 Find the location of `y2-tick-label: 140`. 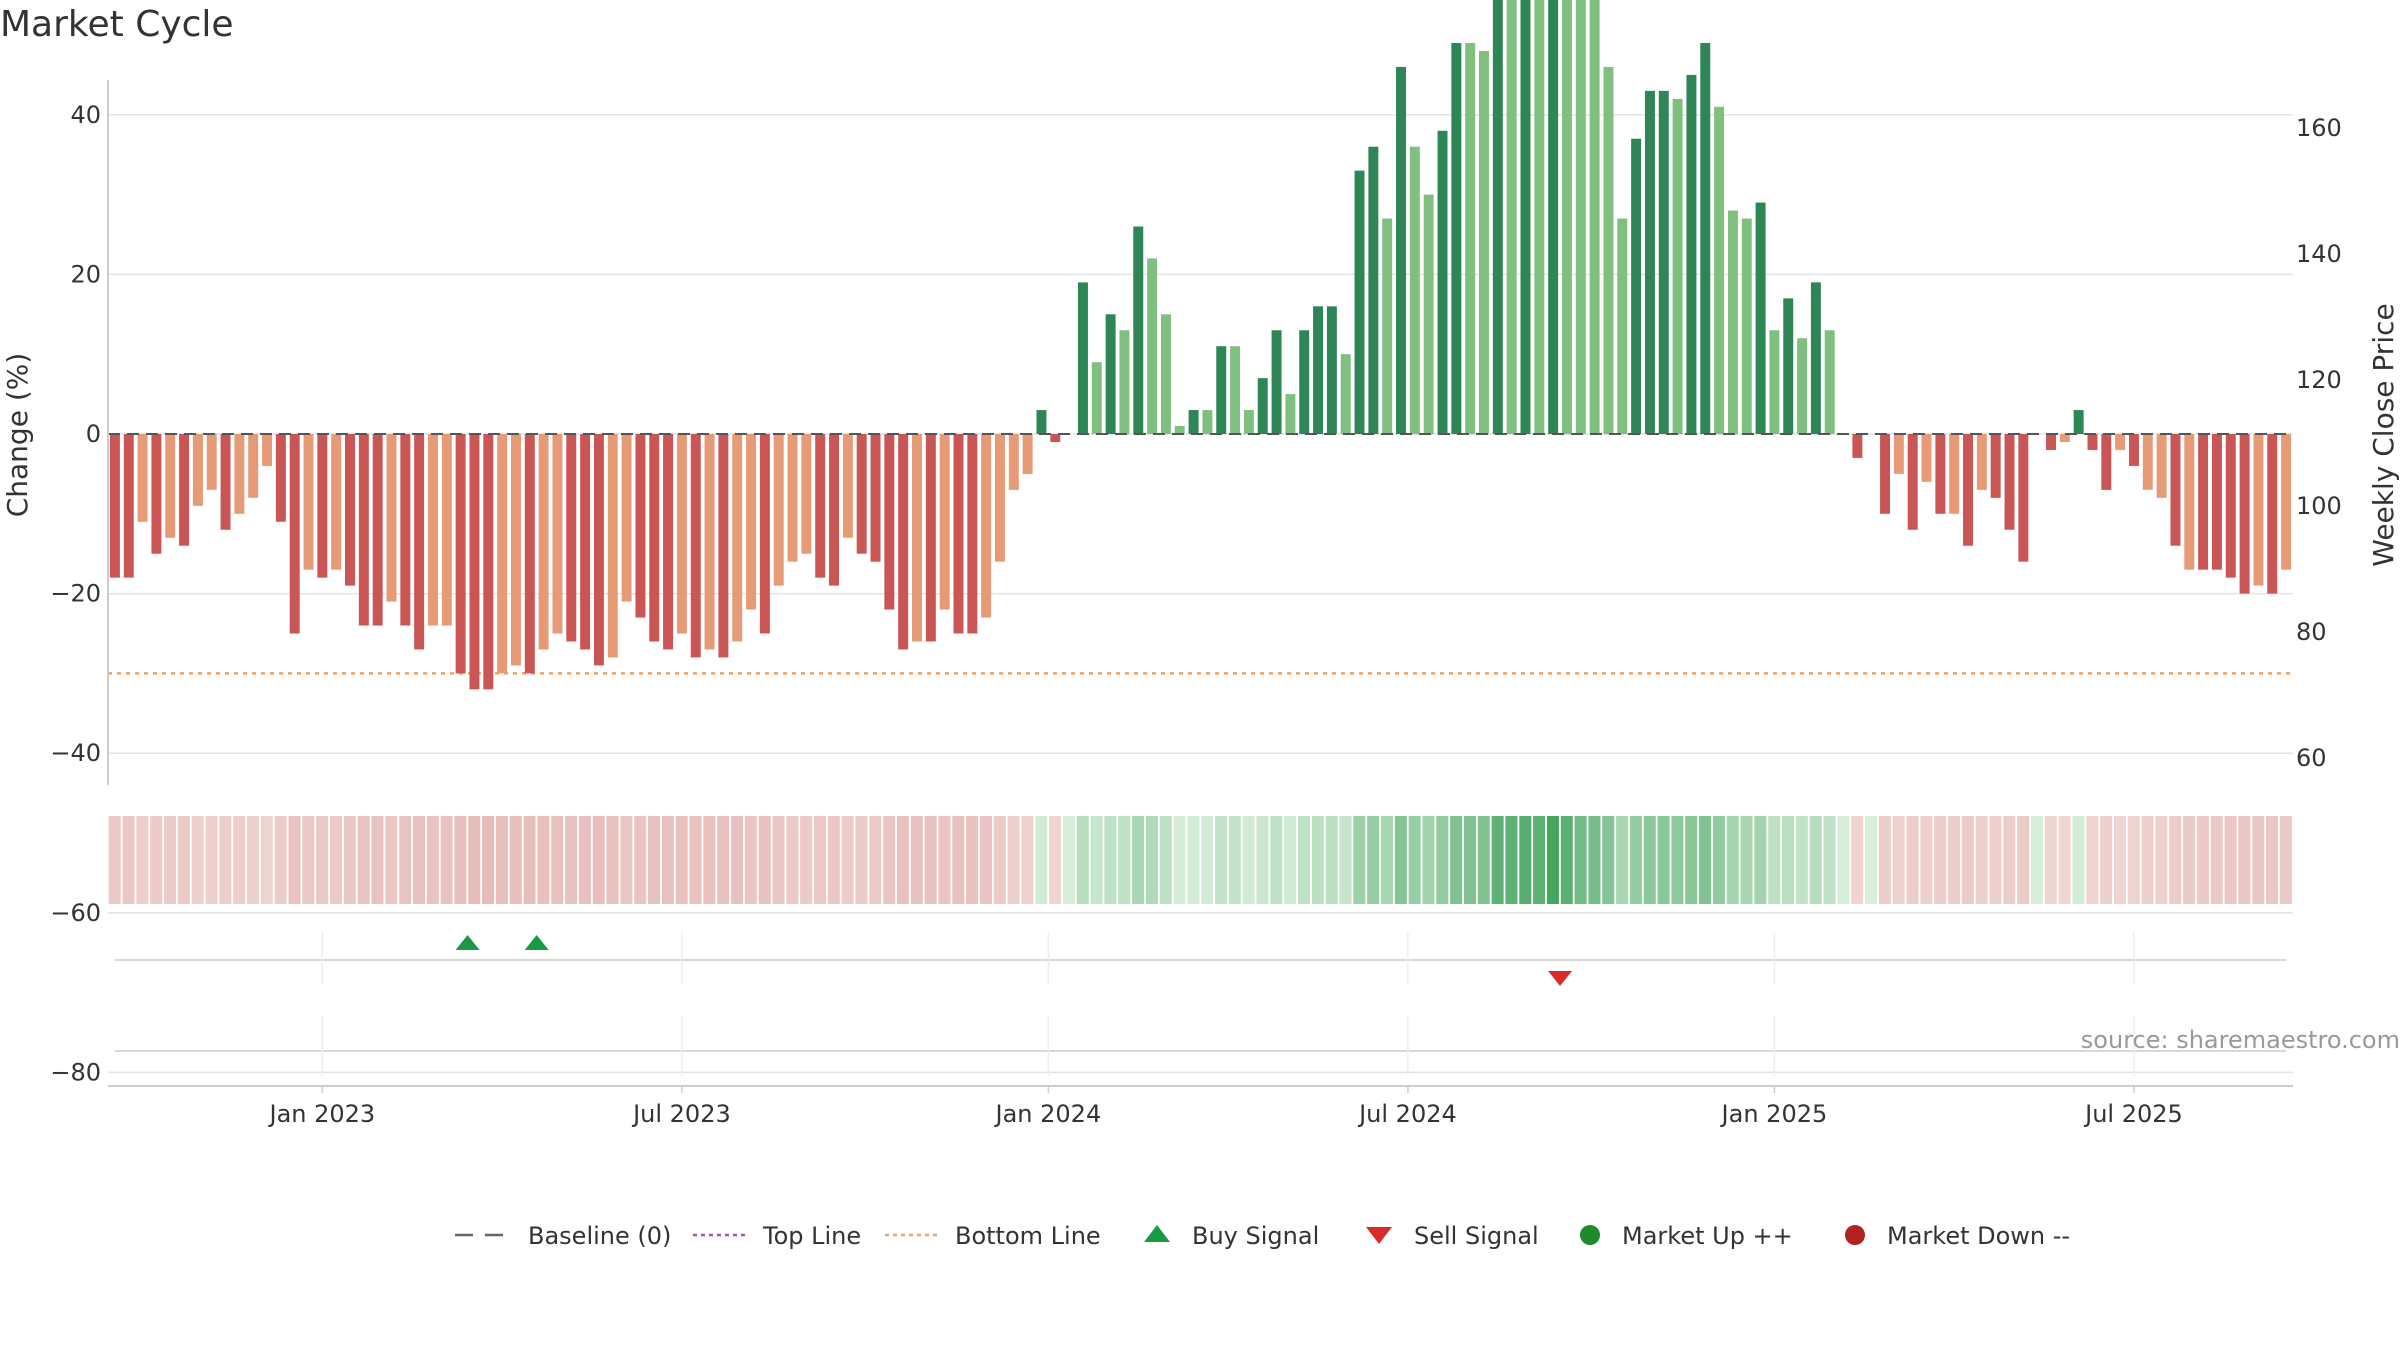

y2-tick-label: 140 is located at coordinates (2319, 254).